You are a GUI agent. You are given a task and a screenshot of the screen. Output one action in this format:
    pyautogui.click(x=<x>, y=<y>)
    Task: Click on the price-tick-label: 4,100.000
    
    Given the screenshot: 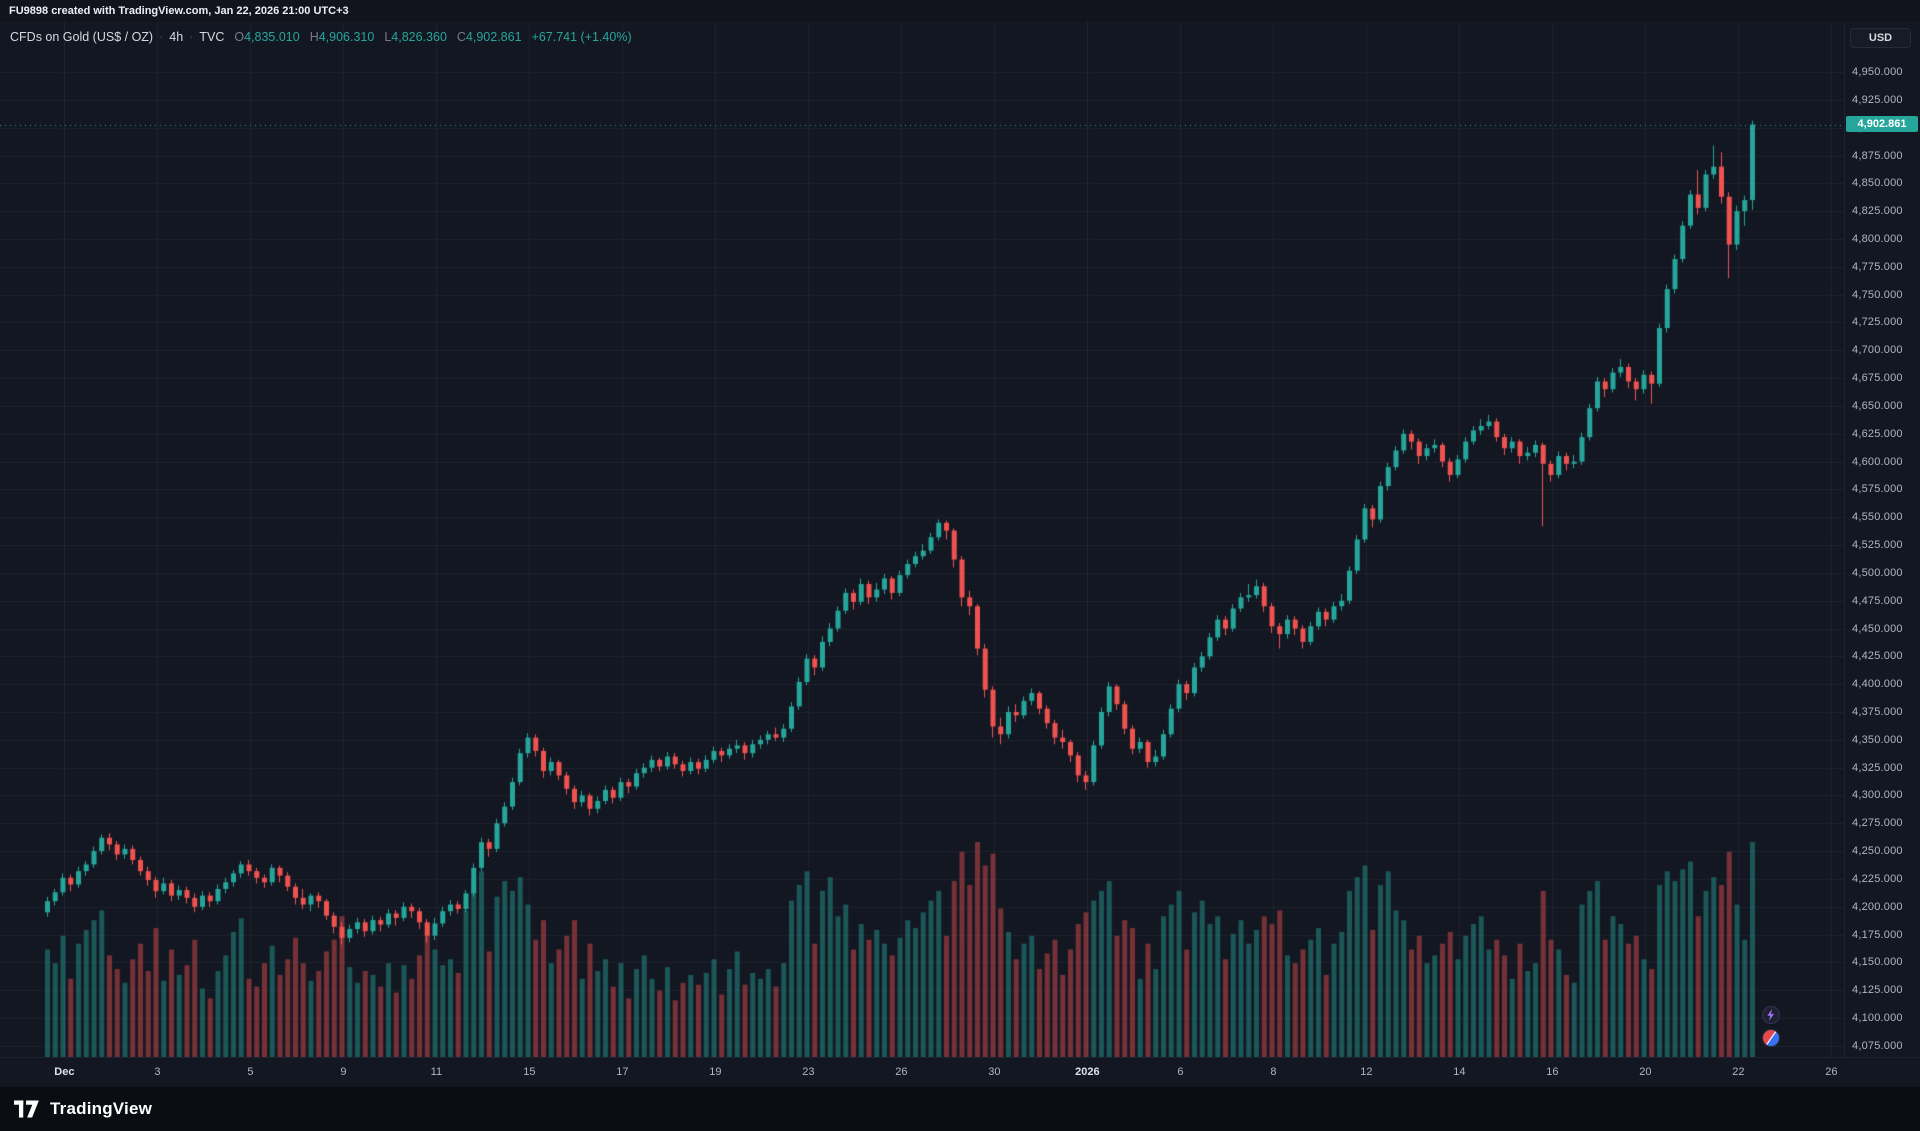 What is the action you would take?
    pyautogui.click(x=1877, y=1018)
    